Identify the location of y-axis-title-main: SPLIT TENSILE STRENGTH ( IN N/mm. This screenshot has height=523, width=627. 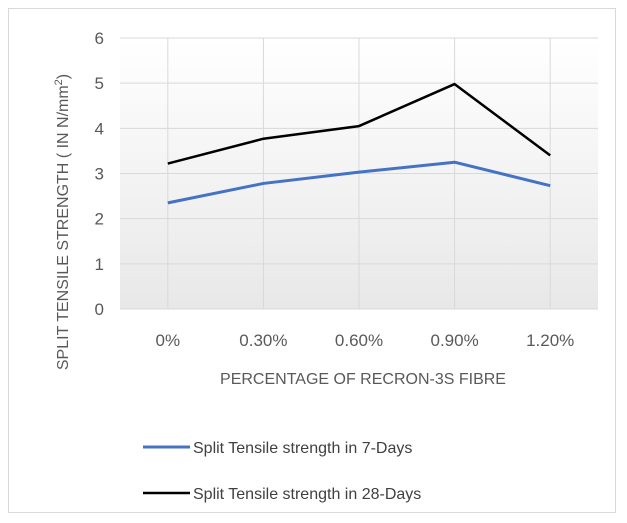
(63, 227).